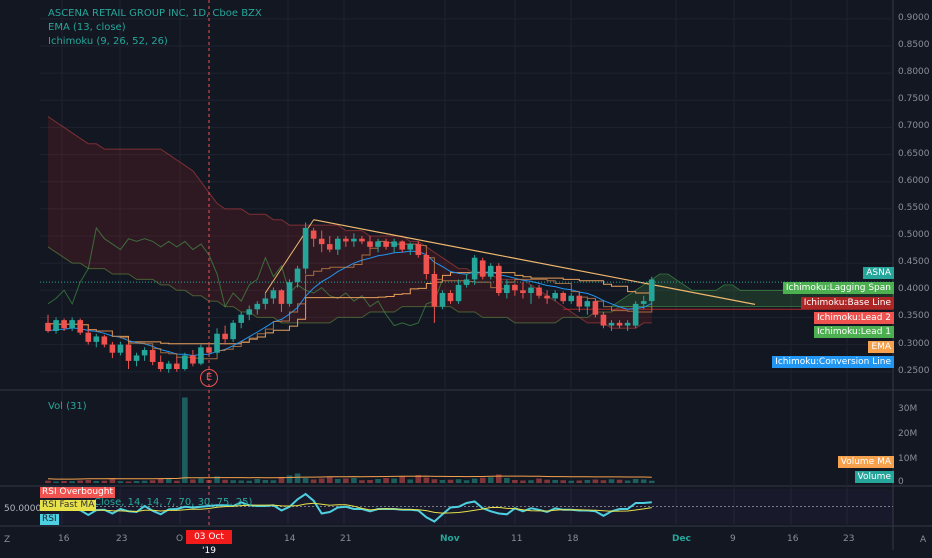  I want to click on volume-legend: Vol (31), so click(67, 406).